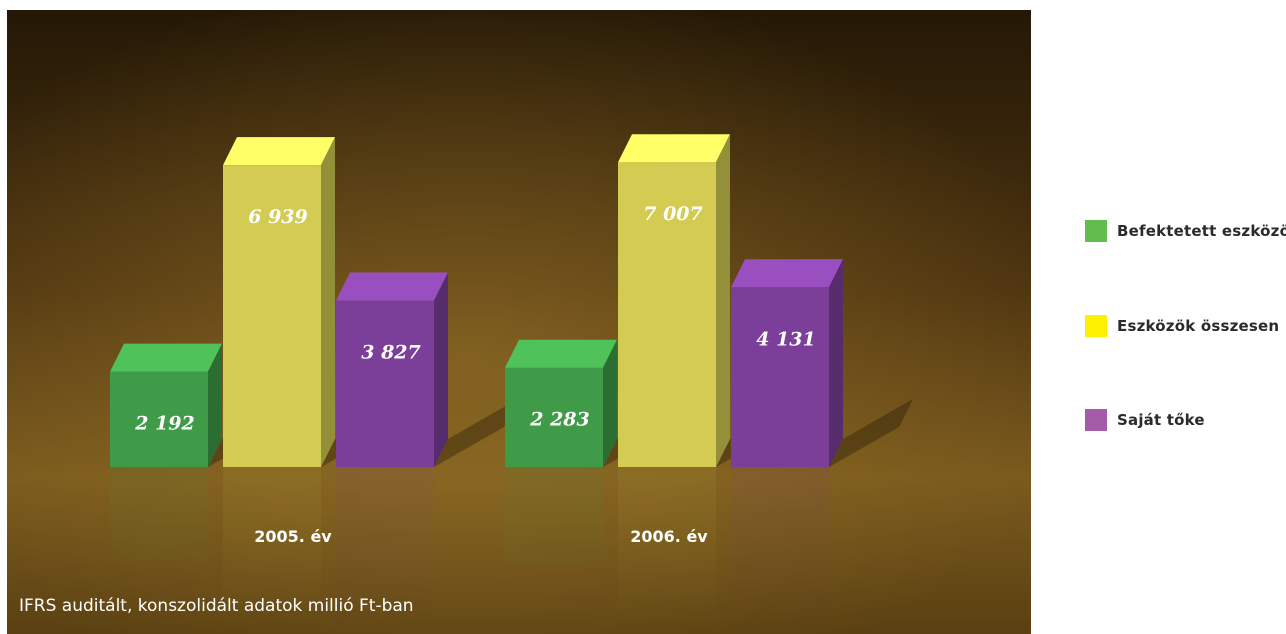  What do you see at coordinates (159, 515) in the screenshot?
I see `bar-reflection-befektetett-2005` at bounding box center [159, 515].